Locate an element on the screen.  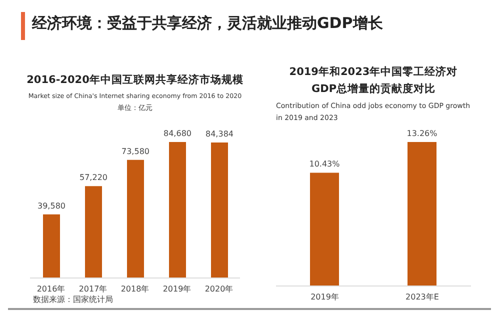
x-tick-label: 2017年 is located at coordinates (93, 289).